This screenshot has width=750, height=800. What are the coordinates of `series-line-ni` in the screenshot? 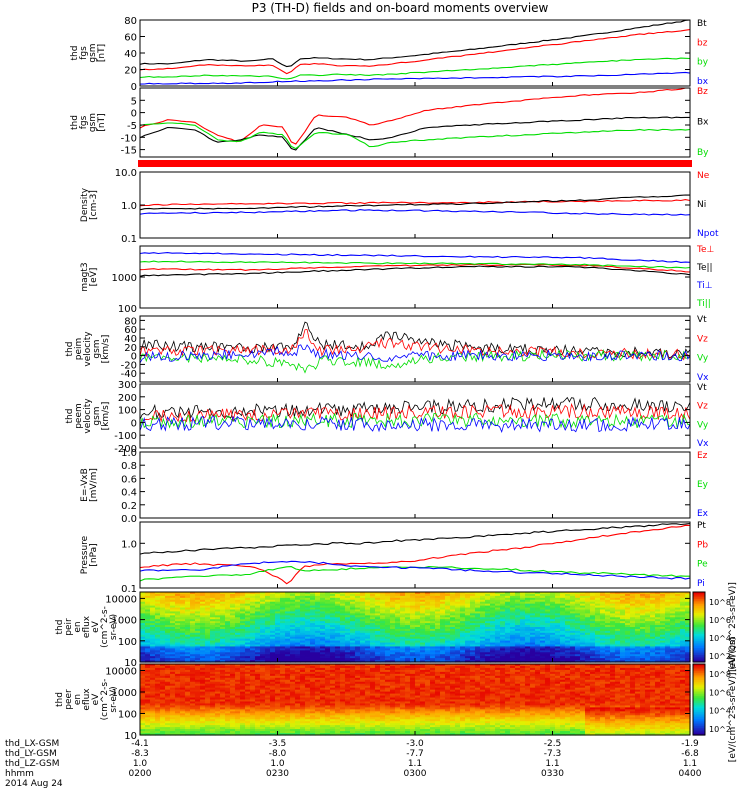 It's located at (415, 202).